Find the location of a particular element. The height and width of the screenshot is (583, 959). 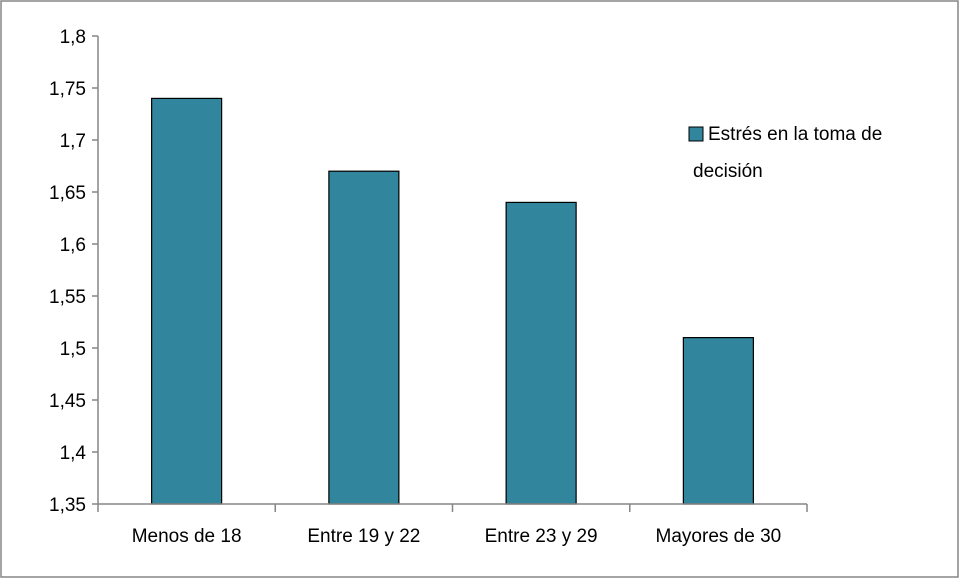

y-tick-label: 1,35 is located at coordinates (67, 505).